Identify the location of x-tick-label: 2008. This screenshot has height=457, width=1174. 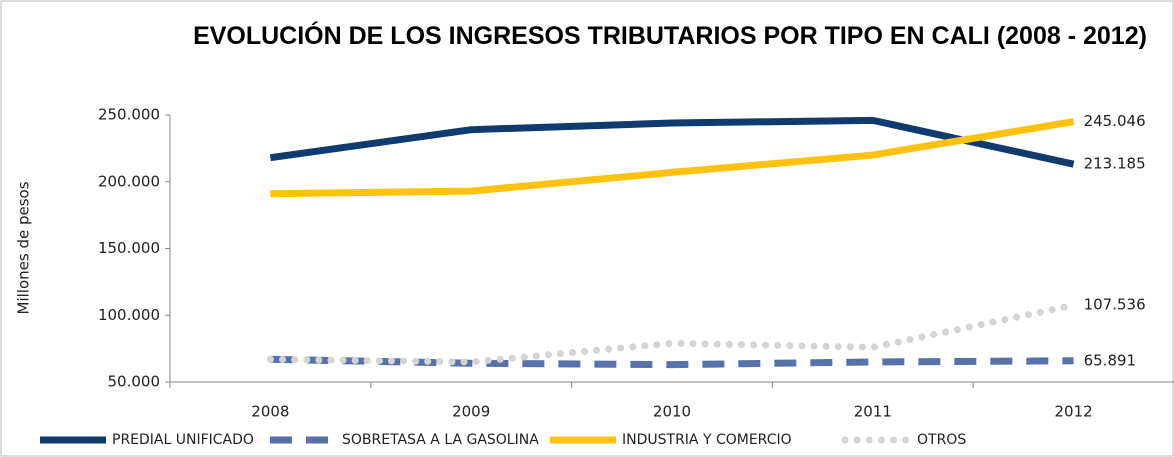
(270, 412).